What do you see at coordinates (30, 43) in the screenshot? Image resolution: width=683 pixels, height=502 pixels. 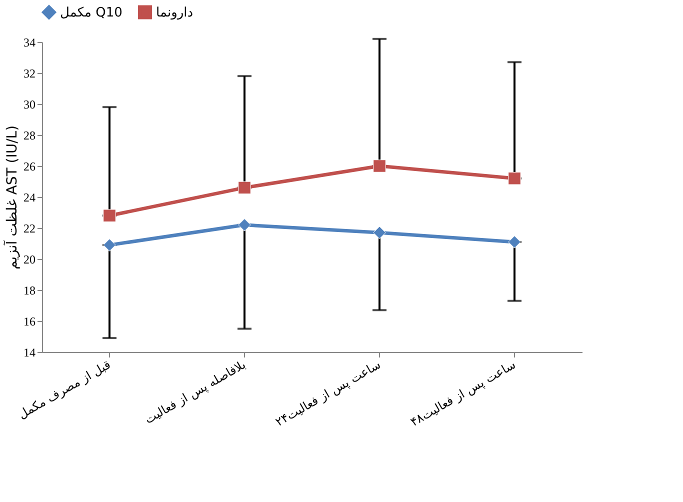 I see `y-tick-label: 34` at bounding box center [30, 43].